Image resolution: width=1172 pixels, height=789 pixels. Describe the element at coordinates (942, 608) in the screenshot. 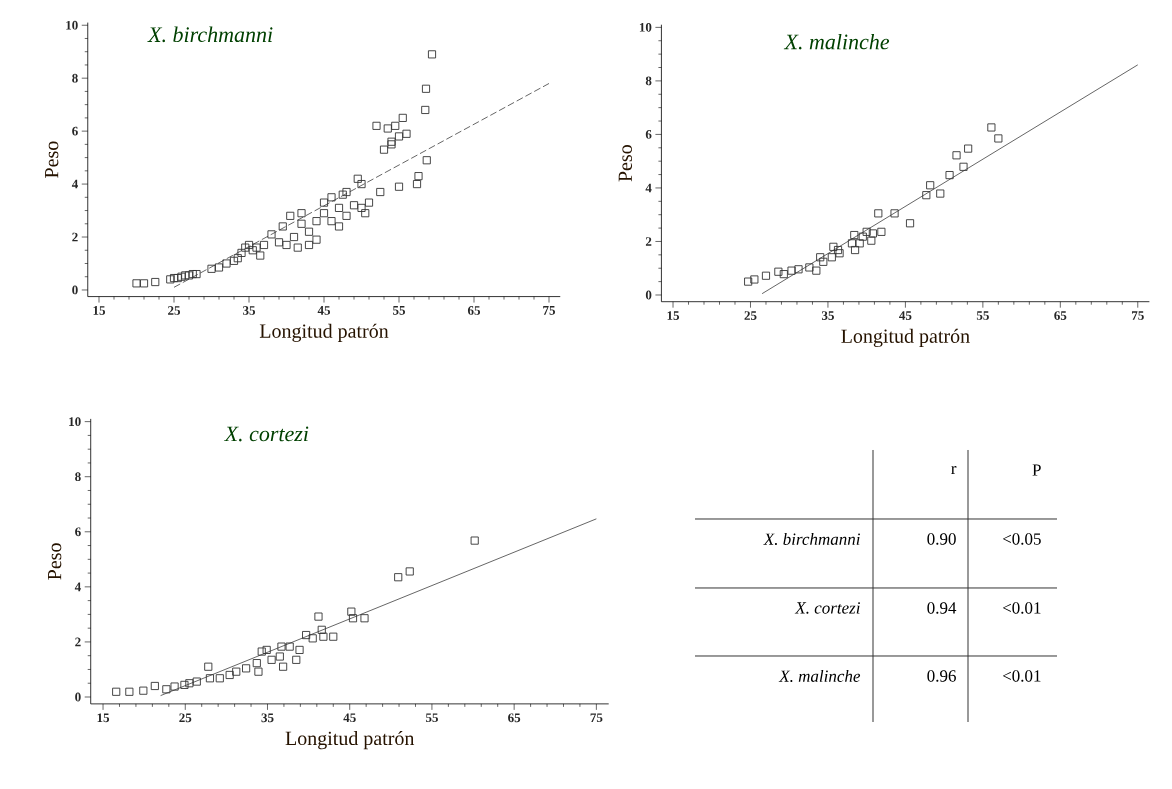

I see `data-label: 0.94` at that location.